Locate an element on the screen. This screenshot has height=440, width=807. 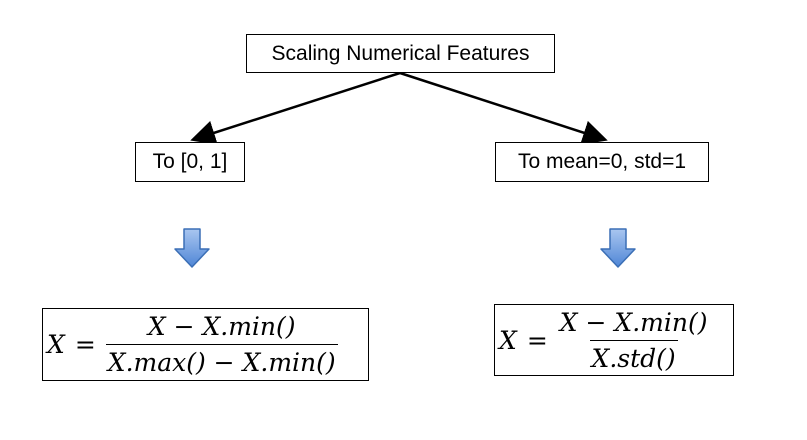
left-branch-label: To [0, 1] is located at coordinates (190, 161).